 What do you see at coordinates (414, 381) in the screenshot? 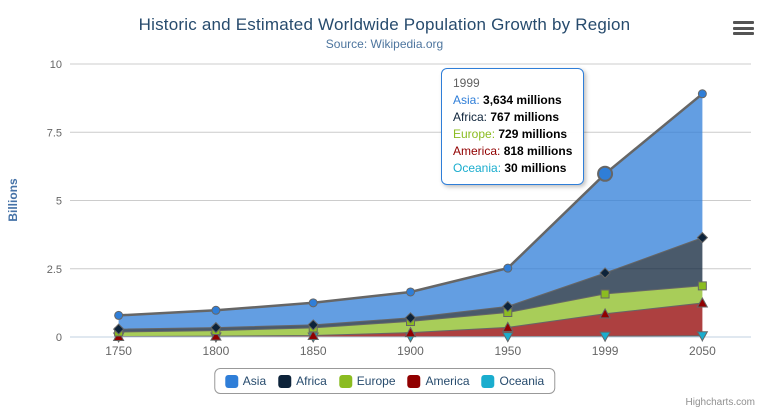
I see `legend-swatch-america` at bounding box center [414, 381].